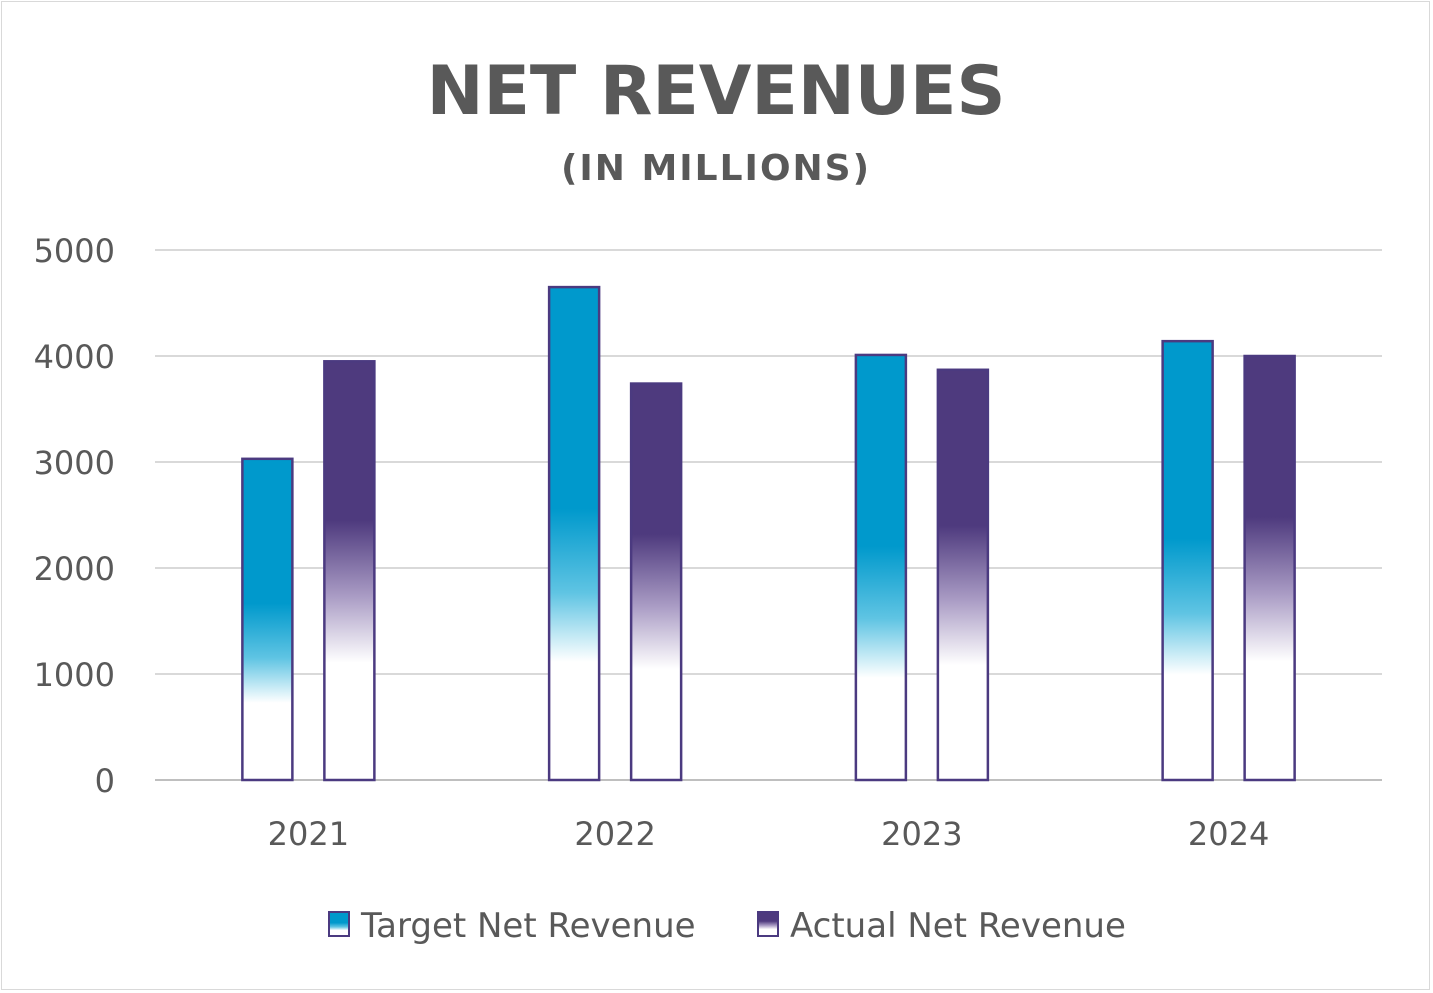 This screenshot has height=993, width=1433. Describe the element at coordinates (716, 168) in the screenshot. I see `chart-subtitle: (IN MILLIONS)` at that location.